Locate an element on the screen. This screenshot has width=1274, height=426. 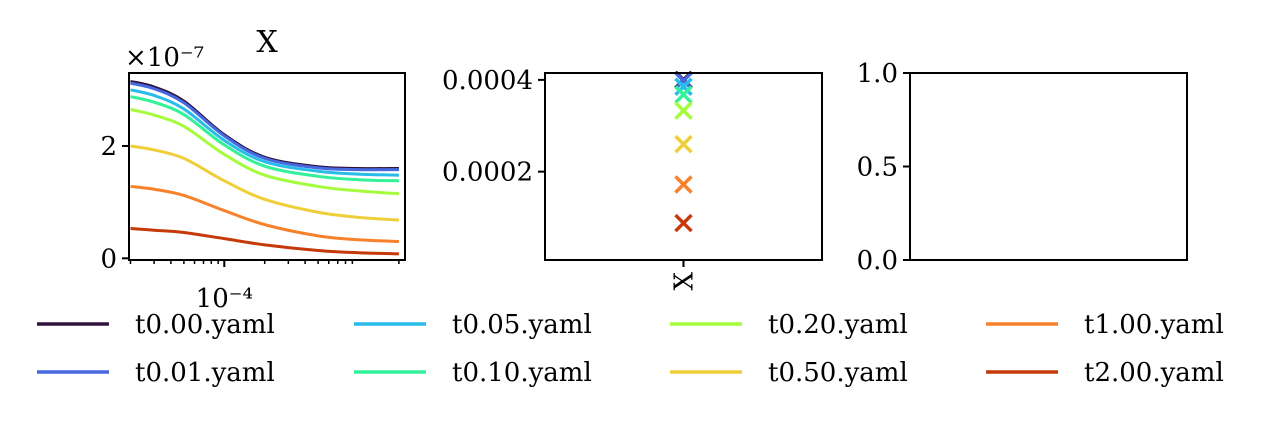
legend-label-t1.00.yaml: t1.00.yaml is located at coordinates (1154, 325).